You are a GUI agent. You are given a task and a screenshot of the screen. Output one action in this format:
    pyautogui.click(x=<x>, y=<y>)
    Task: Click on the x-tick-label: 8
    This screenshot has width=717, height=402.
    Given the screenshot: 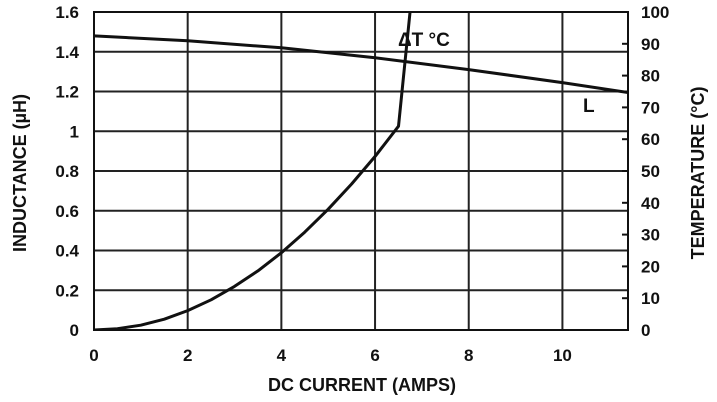 What is the action you would take?
    pyautogui.click(x=468, y=355)
    